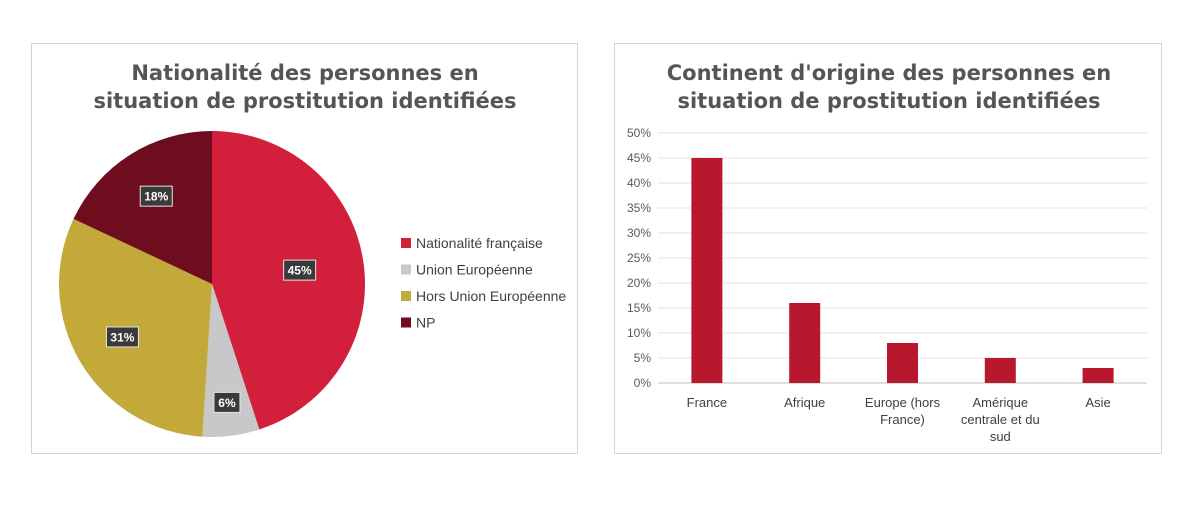  I want to click on legend-label: NP, so click(425, 323).